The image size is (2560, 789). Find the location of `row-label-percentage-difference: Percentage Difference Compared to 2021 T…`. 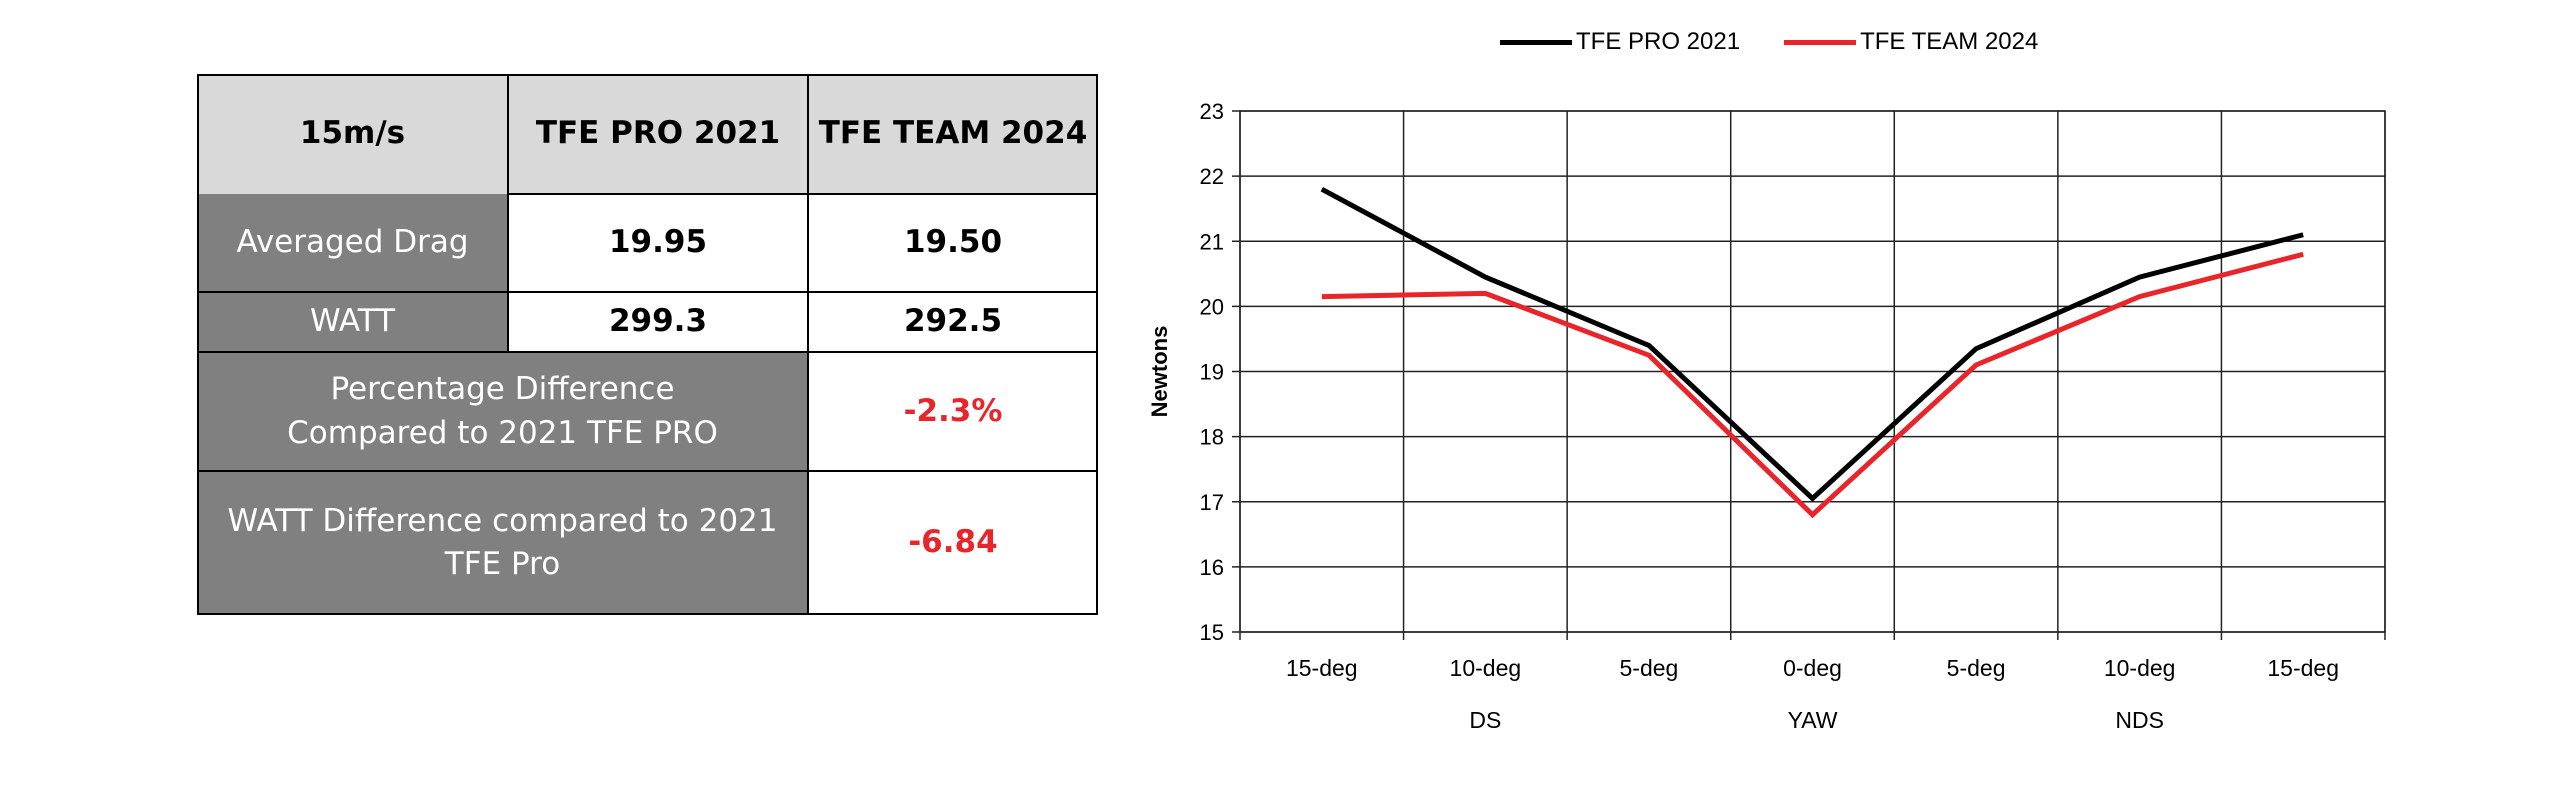

row-label-percentage-difference: Percentage Difference Compared to 2021 T… is located at coordinates (502, 411).